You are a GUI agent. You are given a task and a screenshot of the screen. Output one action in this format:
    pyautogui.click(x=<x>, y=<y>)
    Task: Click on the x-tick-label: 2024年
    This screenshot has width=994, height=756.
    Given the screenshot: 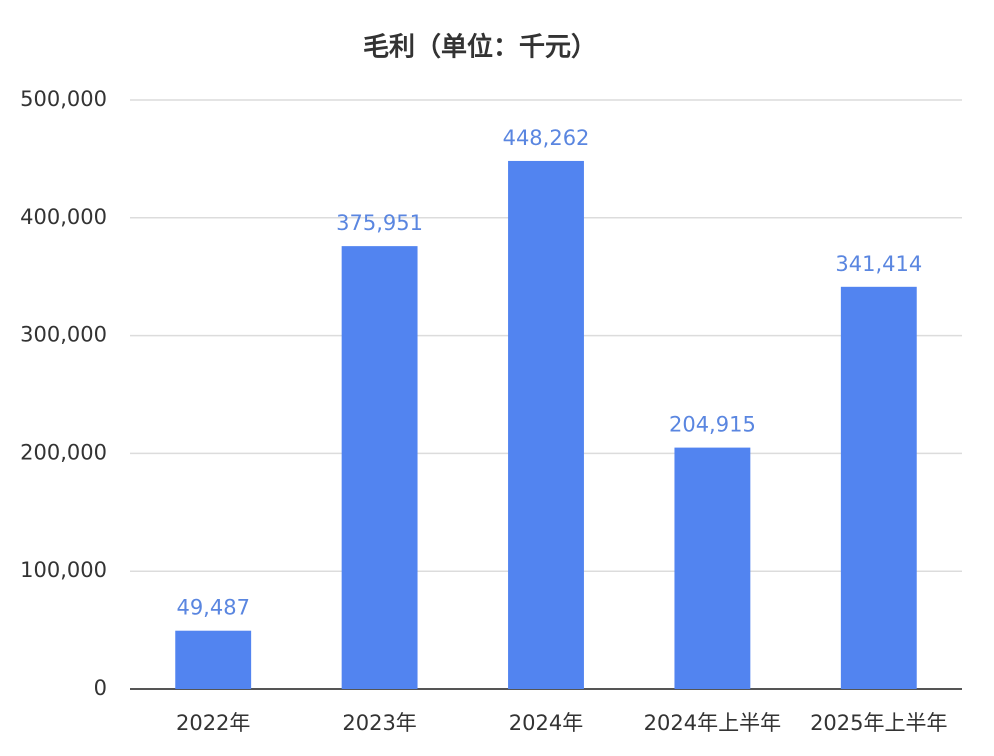 What is the action you would take?
    pyautogui.click(x=546, y=723)
    